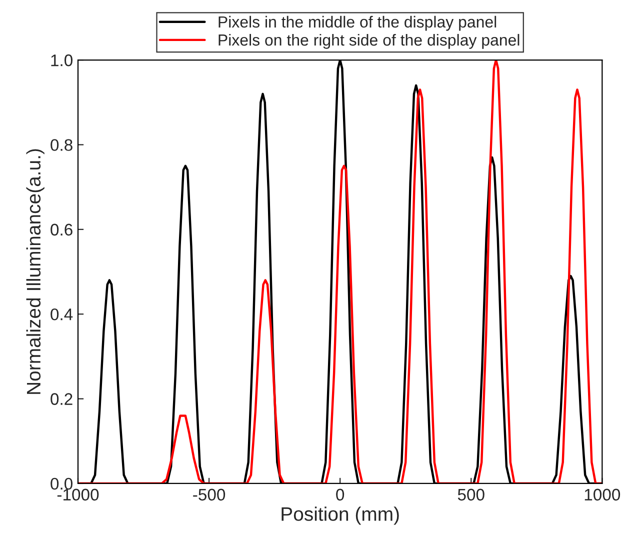 Image resolution: width=624 pixels, height=536 pixels. What do you see at coordinates (78, 494) in the screenshot?
I see `x-tick-label: -1000` at bounding box center [78, 494].